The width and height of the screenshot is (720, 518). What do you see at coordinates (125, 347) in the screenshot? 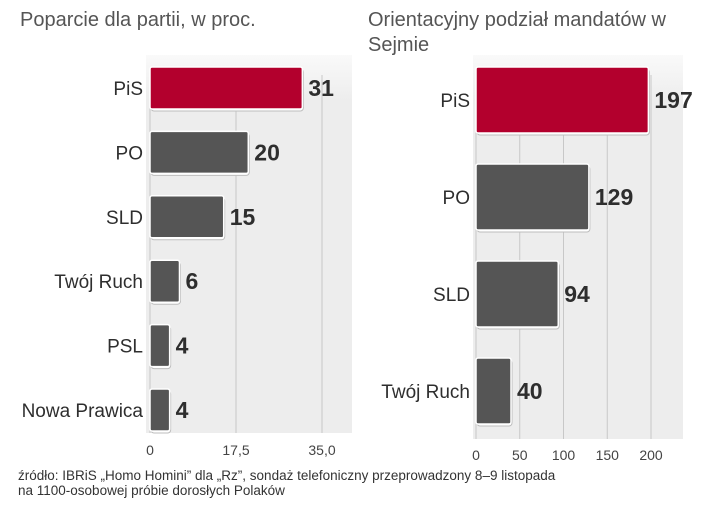
I see `category-label: PSL` at bounding box center [125, 347].